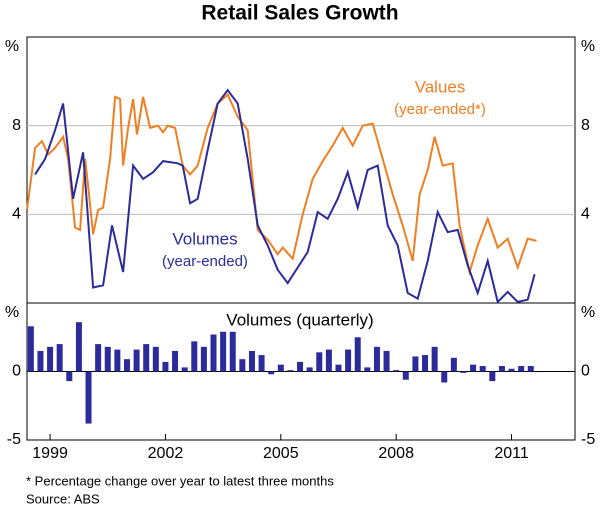 The height and width of the screenshot is (509, 600). I want to click on x-tick-label: 2011, so click(511, 453).